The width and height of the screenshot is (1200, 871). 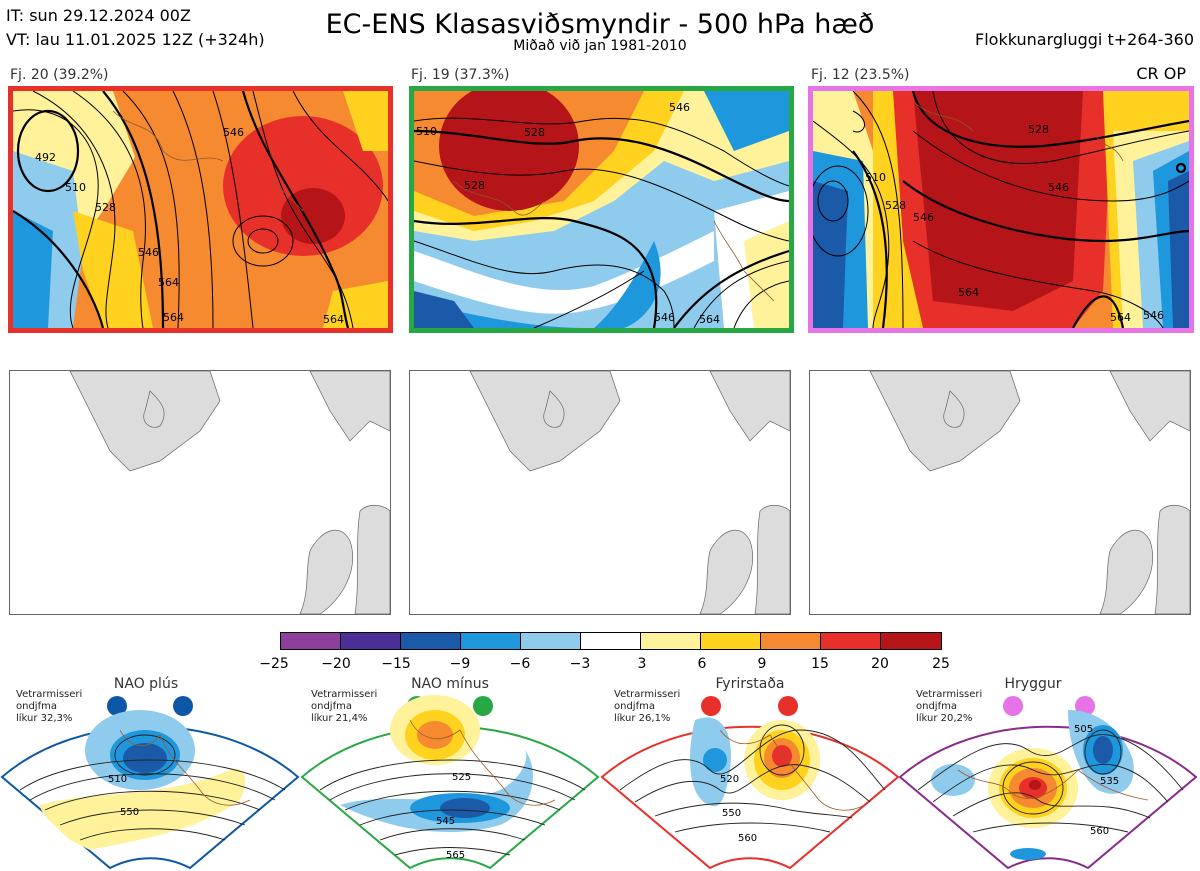 What do you see at coordinates (450, 782) in the screenshot?
I see `regime-nao-minus-map: 525 545 565` at bounding box center [450, 782].